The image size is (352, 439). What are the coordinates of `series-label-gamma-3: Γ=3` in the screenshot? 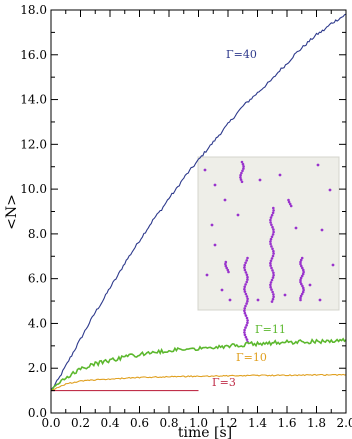 It's located at (224, 382).